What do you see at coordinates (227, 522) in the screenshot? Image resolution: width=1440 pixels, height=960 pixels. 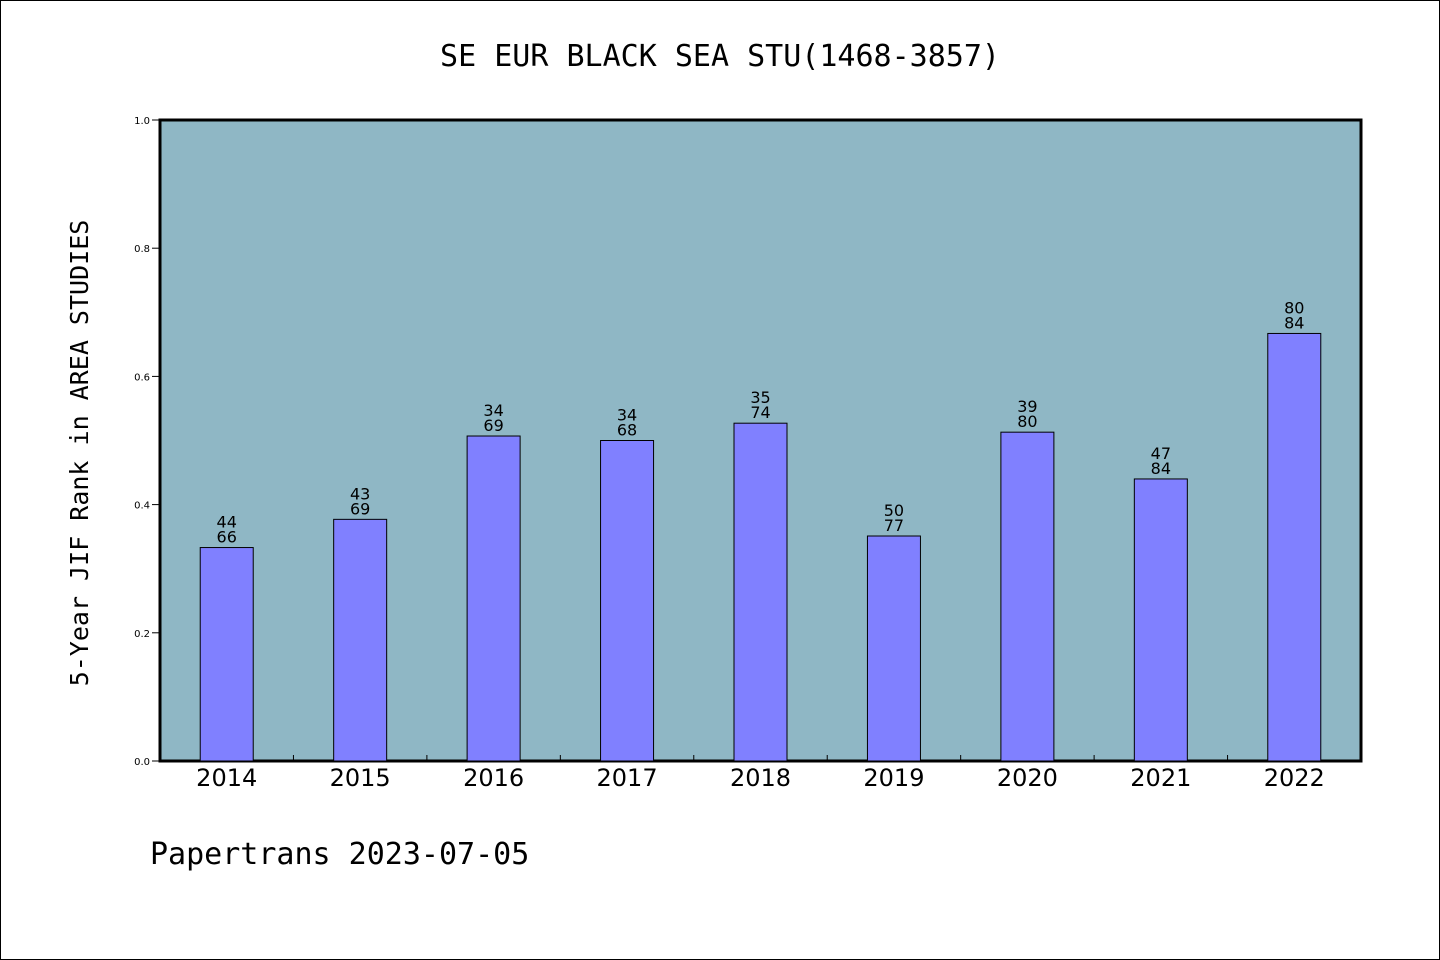 I see `bar-rank-label: 44` at bounding box center [227, 522].